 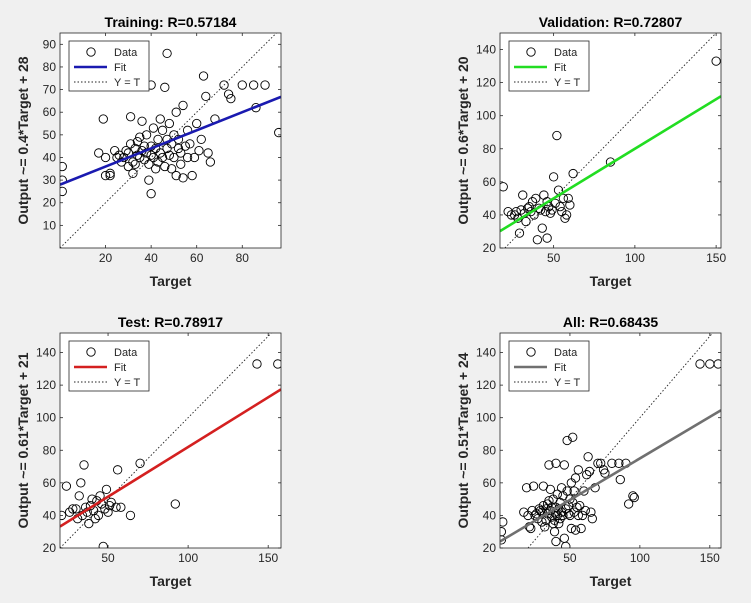 What do you see at coordinates (490, 182) in the screenshot?
I see `validation-y-tick-label: 60` at bounding box center [490, 182].